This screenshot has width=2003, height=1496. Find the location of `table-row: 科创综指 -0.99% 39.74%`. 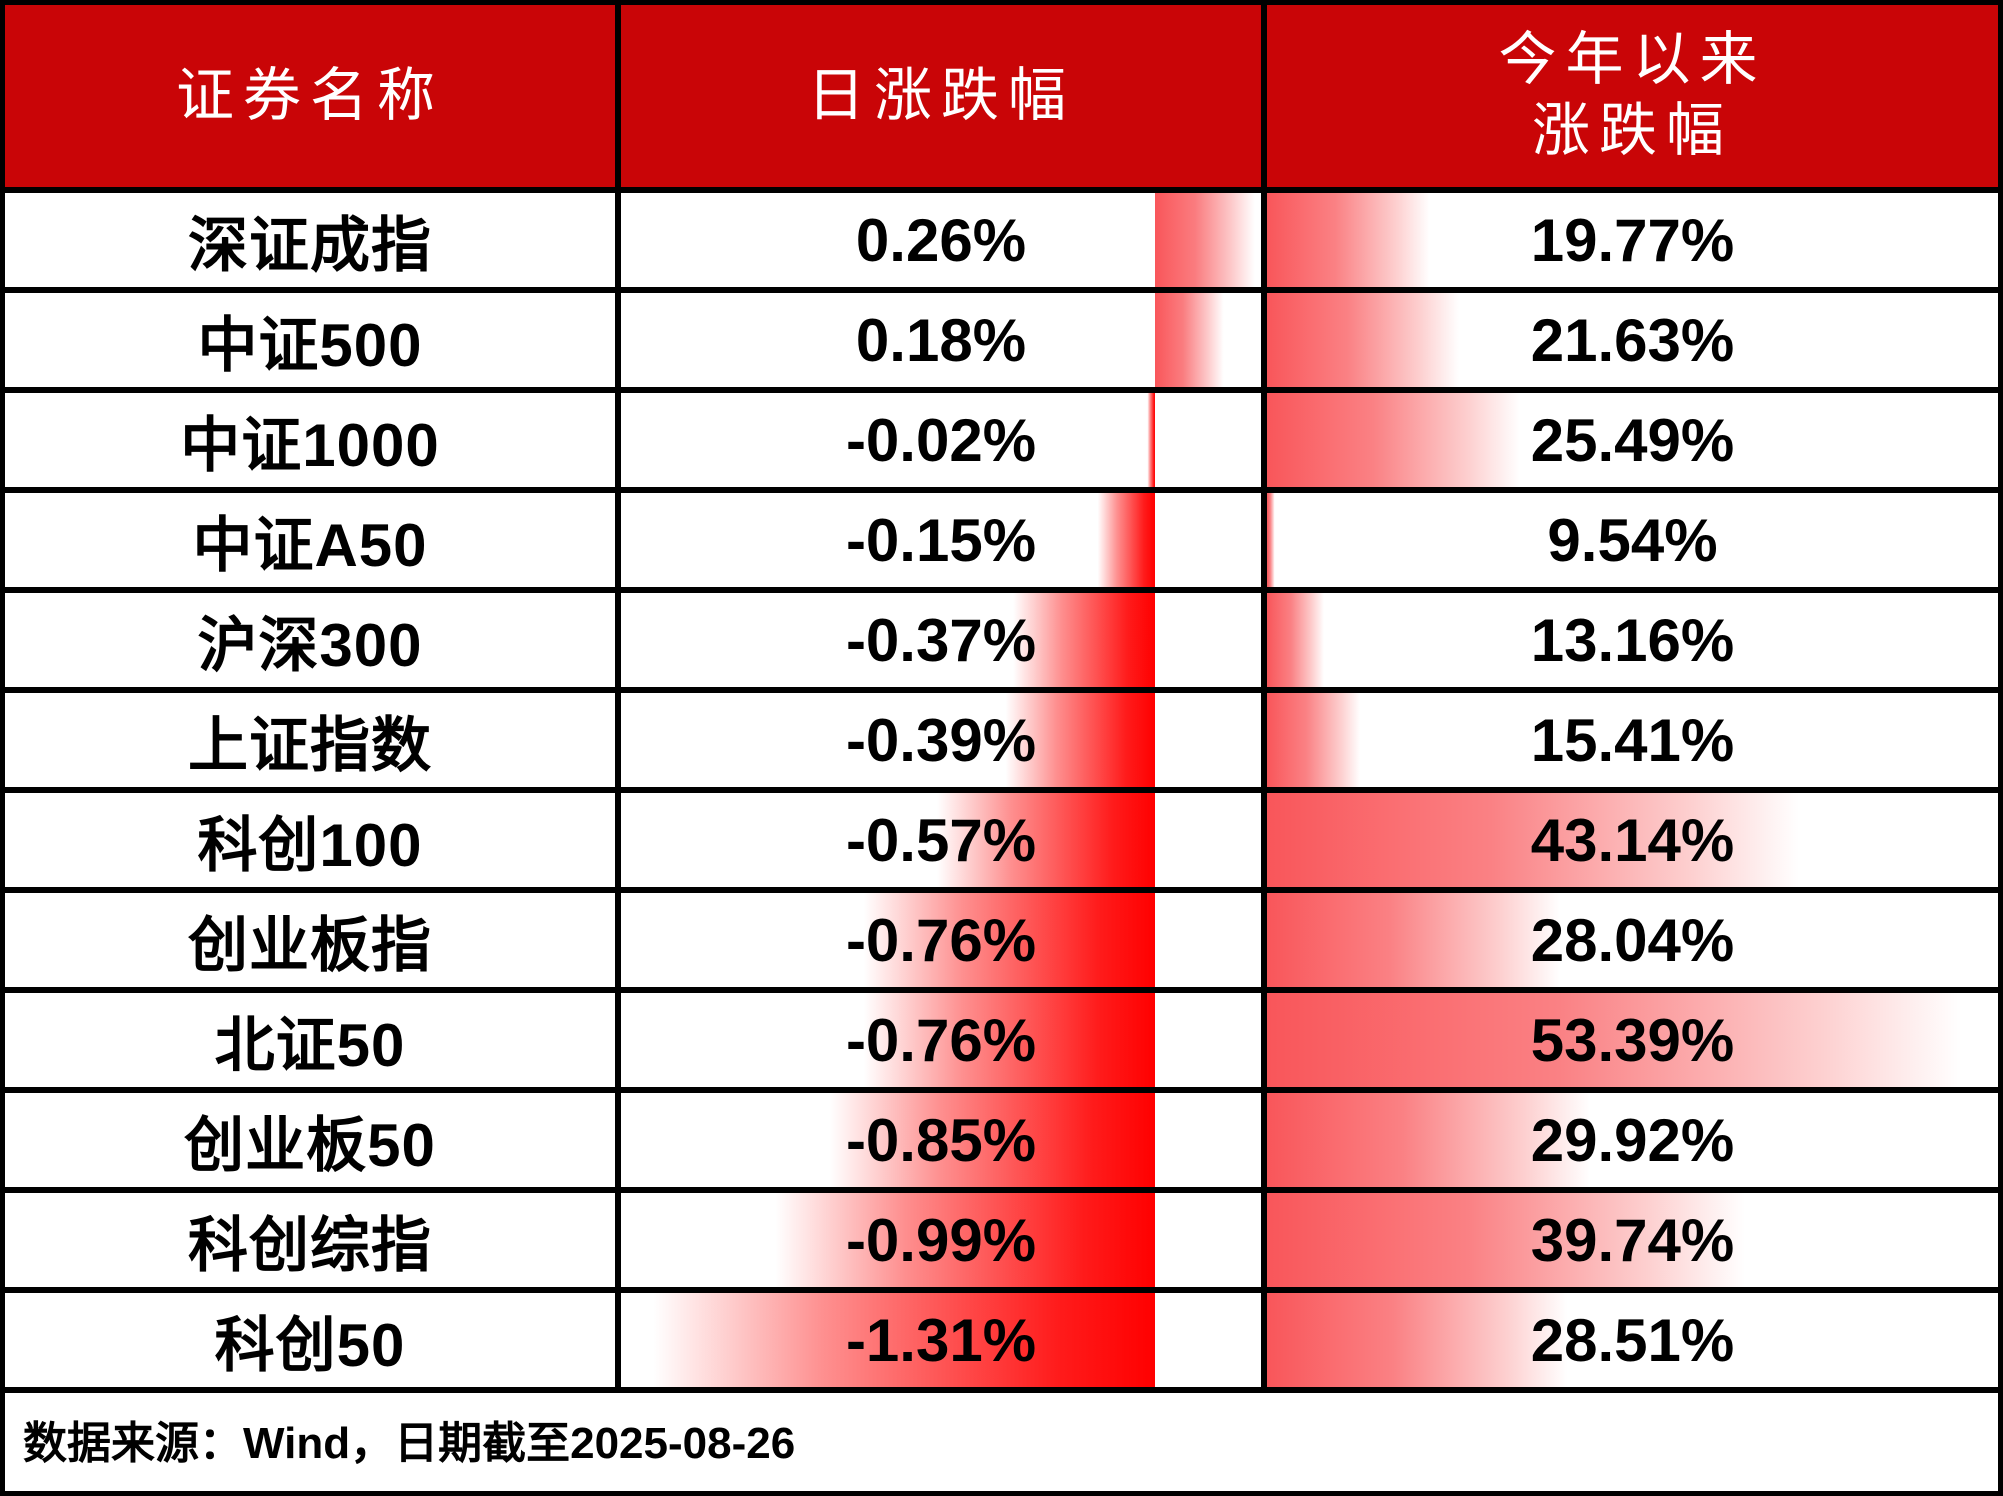

table-row: 科创综指 -0.99% 39.74% is located at coordinates (1001, 1237).